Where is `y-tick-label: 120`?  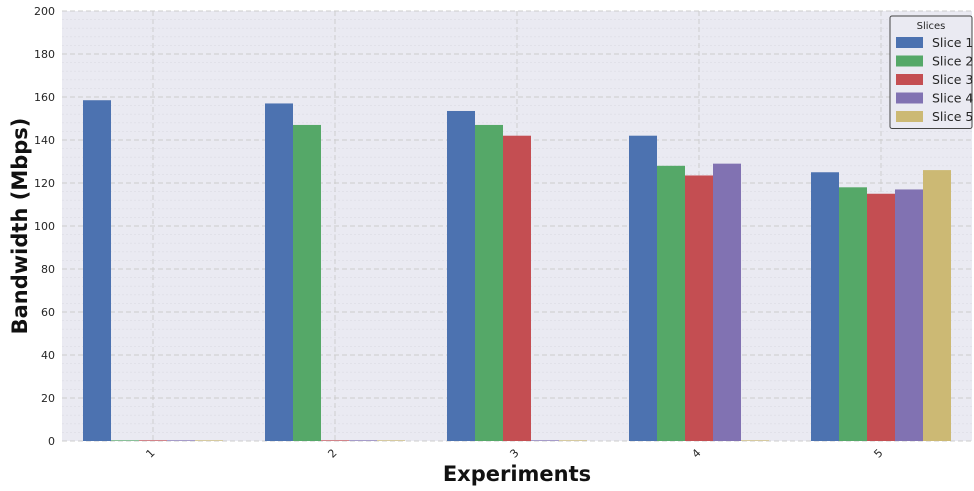
y-tick-label: 120 is located at coordinates (44, 183).